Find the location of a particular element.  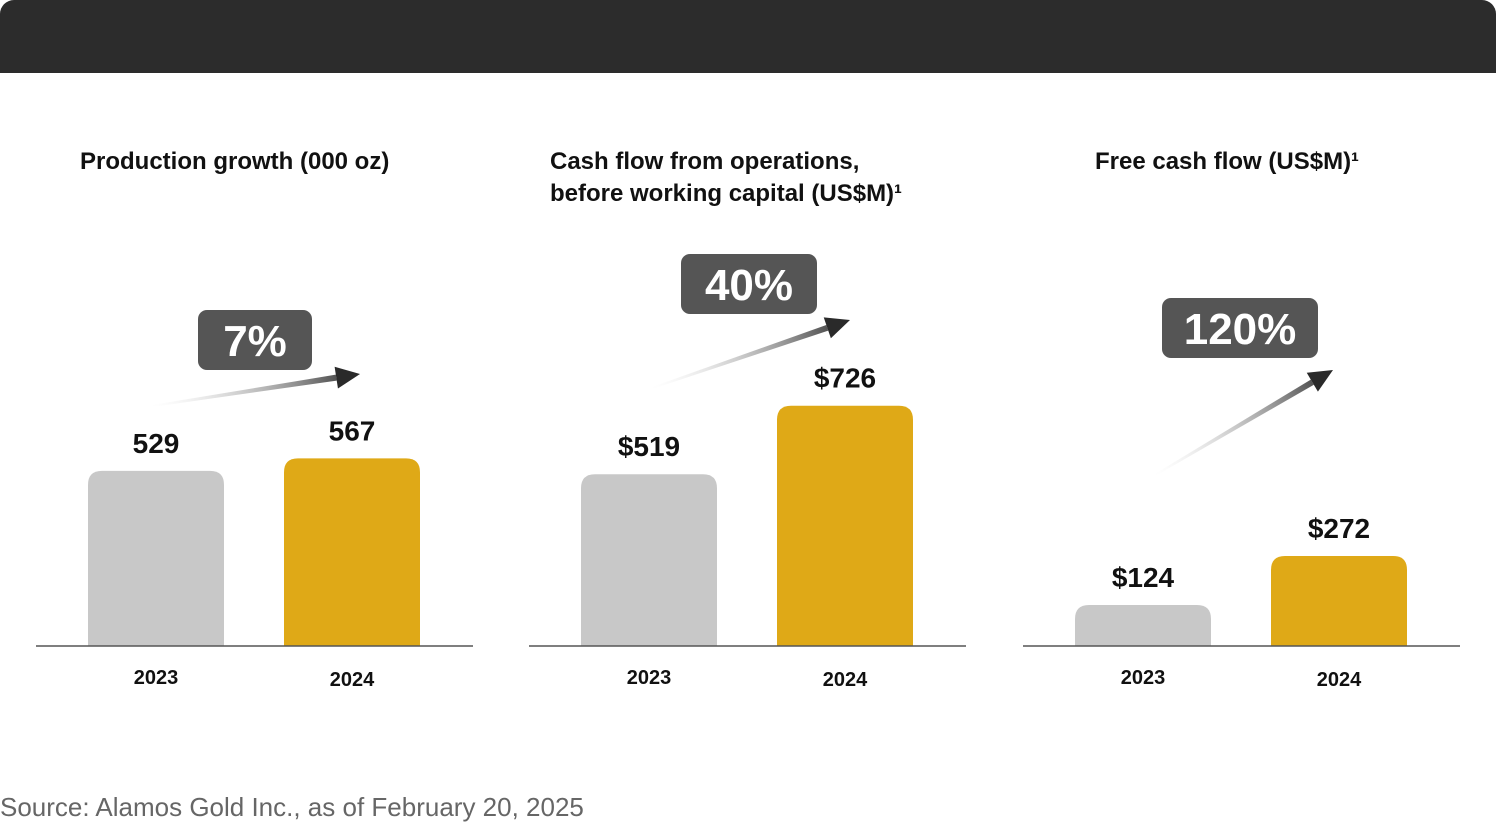

chart-title-line: Production growth (000 oz) is located at coordinates (234, 161).